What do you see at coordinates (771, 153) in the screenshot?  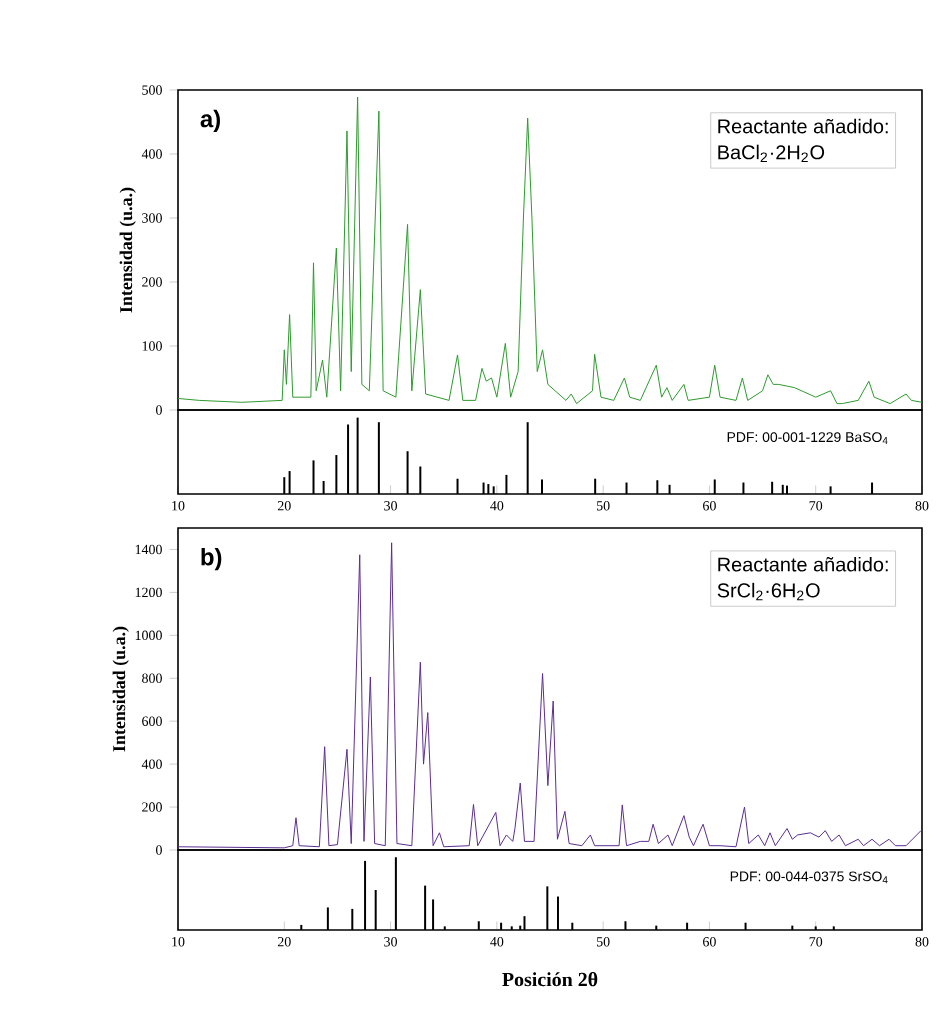 I see `annotation: BaCl$_{2}$·2H$_{2}$O` at bounding box center [771, 153].